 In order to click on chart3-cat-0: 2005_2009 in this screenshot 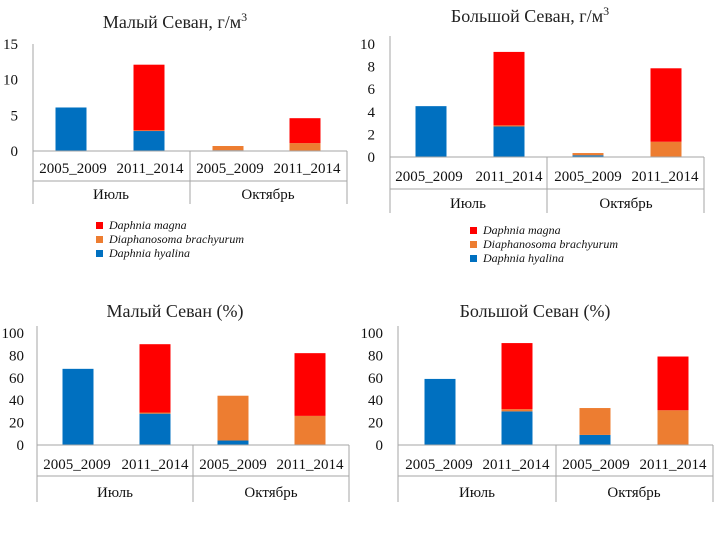, I will do `click(77, 465)`.